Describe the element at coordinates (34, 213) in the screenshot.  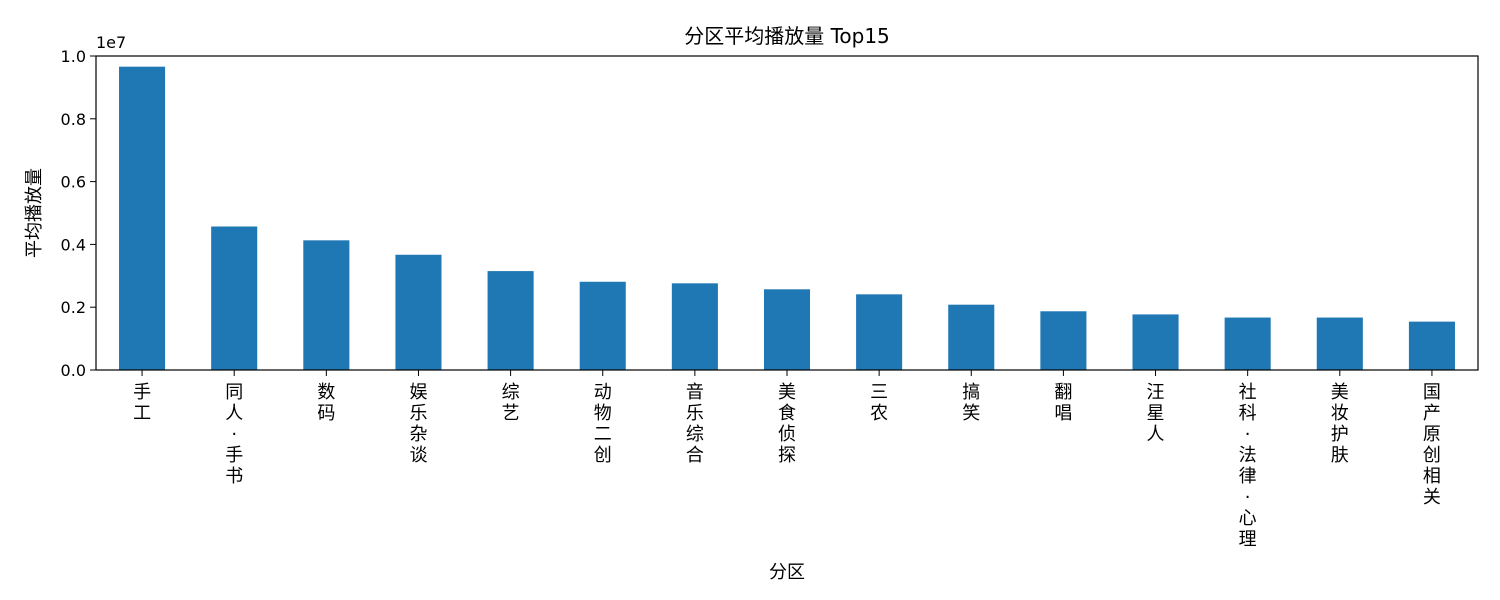
I see `y-axis-label: 平均播放量` at that location.